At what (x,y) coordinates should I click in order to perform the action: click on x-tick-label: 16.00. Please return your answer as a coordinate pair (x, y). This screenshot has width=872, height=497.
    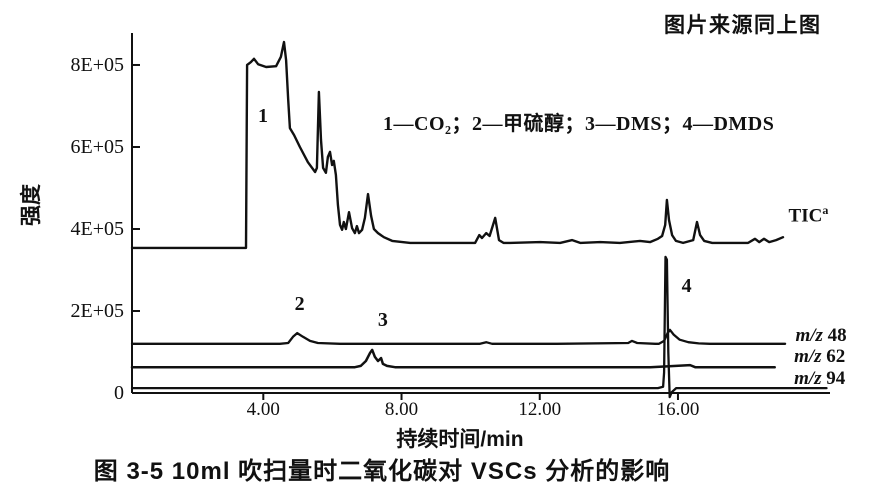
    Looking at the image, I should click on (678, 409).